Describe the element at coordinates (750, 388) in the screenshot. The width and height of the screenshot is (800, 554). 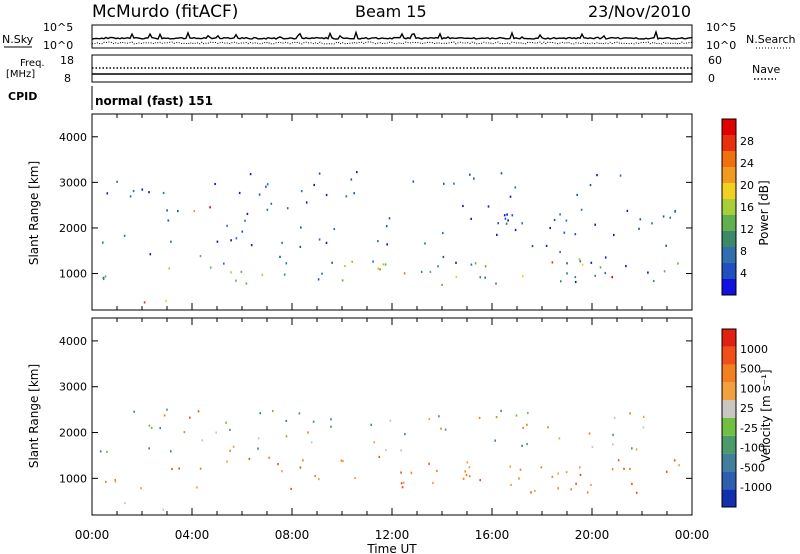
I see `colorbar-tick-label: 100` at that location.